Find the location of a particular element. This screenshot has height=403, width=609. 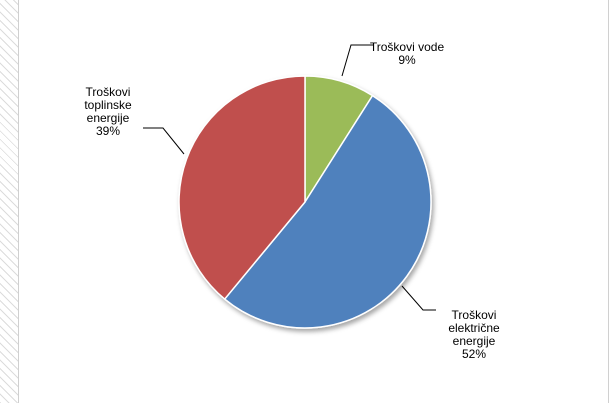

slice-label-line: 52% is located at coordinates (474, 354).